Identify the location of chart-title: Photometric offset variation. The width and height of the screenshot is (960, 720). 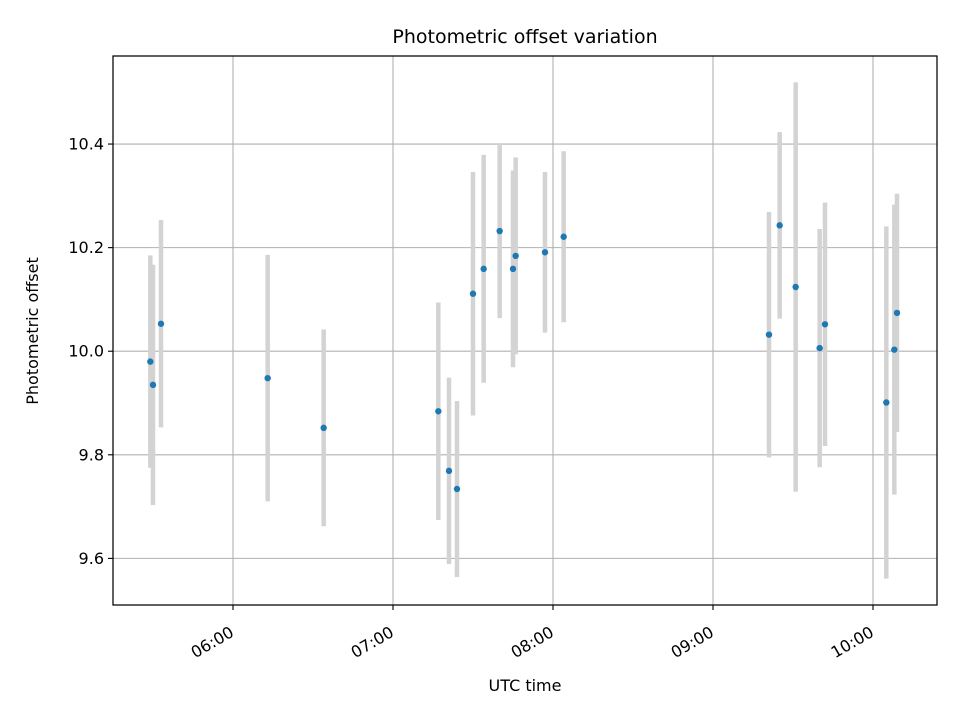
(524, 37).